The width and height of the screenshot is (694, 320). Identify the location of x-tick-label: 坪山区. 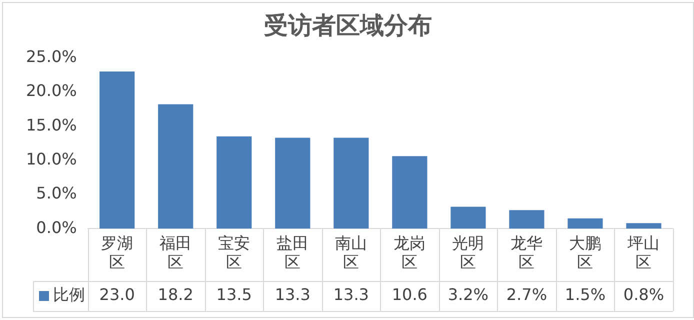
(643, 252).